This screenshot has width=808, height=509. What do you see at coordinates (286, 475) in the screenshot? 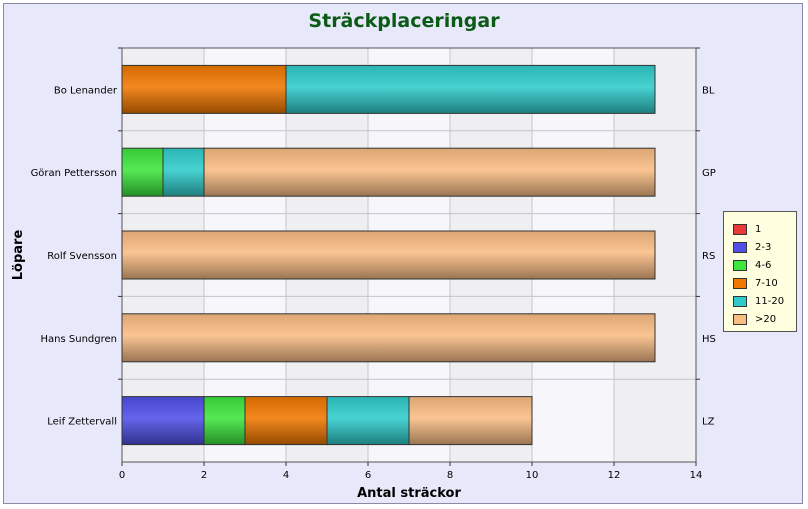
I see `x-tick-label: 4` at bounding box center [286, 475].